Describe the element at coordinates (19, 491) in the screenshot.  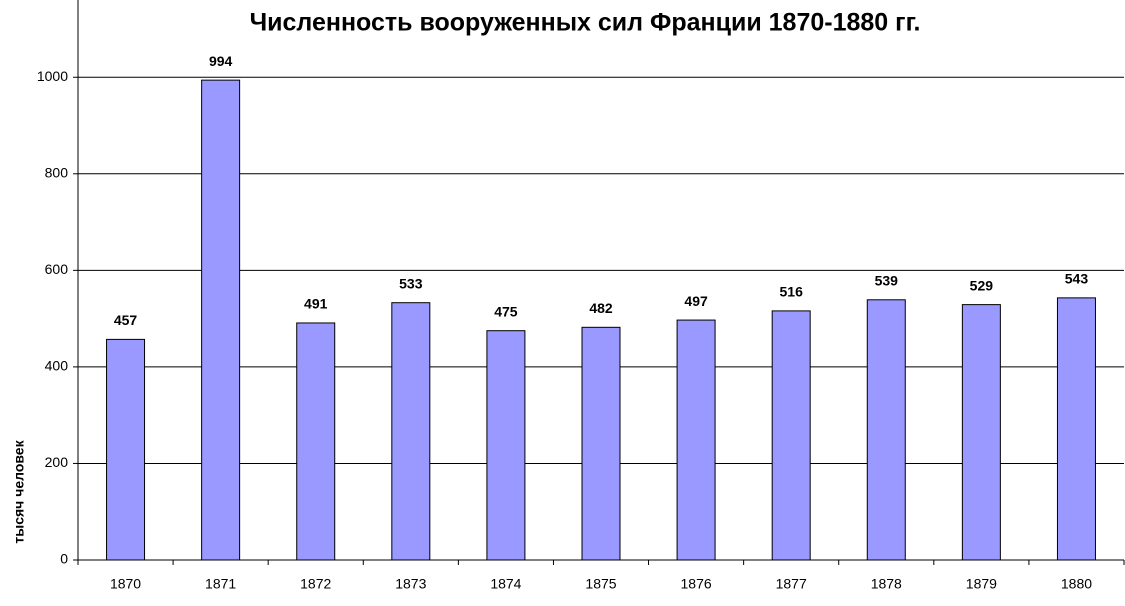
I see `y-axis-label: тысяч человек` at that location.